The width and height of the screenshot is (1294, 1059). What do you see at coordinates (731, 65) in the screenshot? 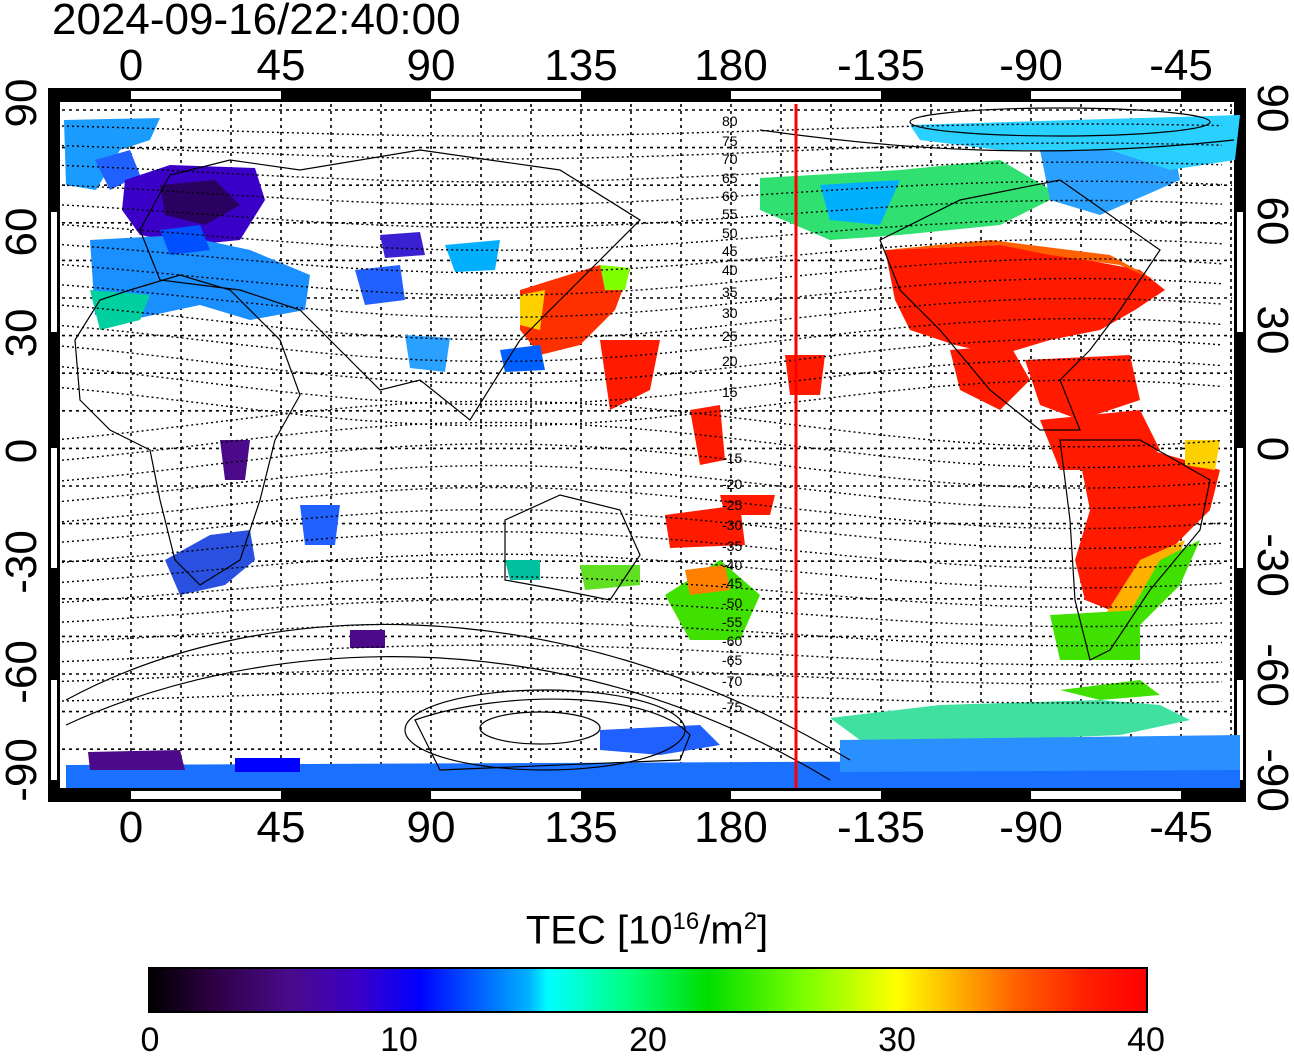
I see `lon-tick-top: 180` at bounding box center [731, 65].